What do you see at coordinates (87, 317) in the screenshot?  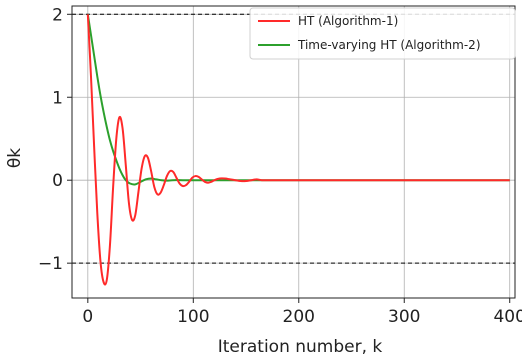 I see `x-tick-label: 0` at bounding box center [87, 317].